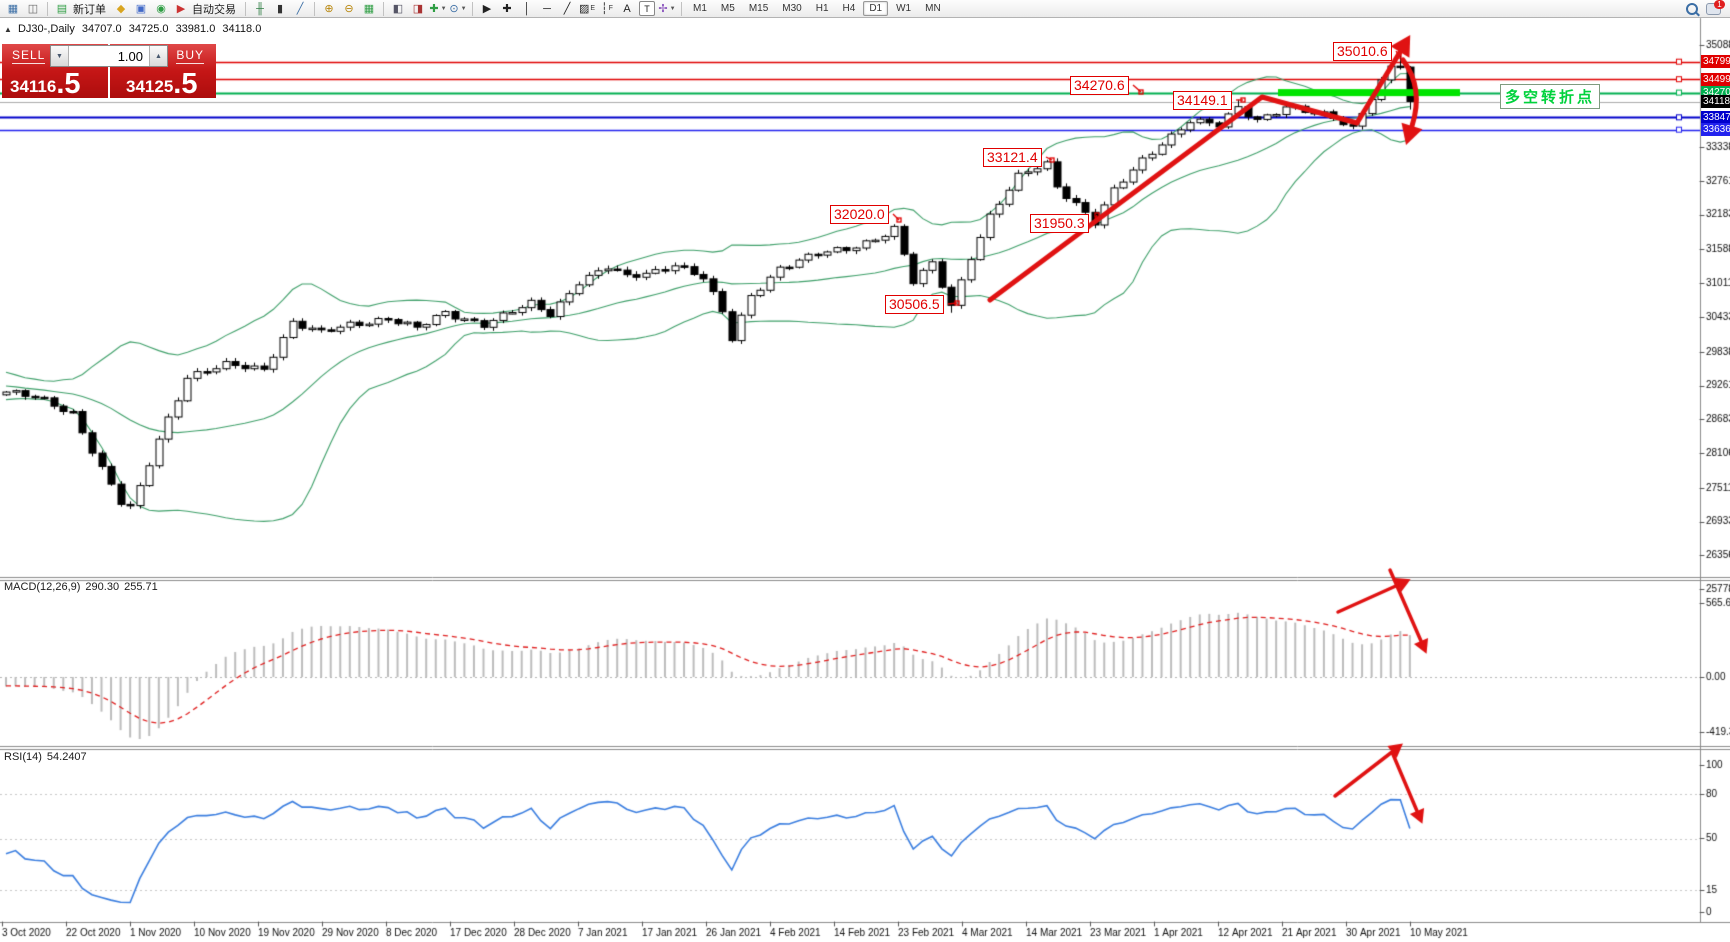 The width and height of the screenshot is (1730, 942). I want to click on timeframe-M30: M30, so click(792, 8).